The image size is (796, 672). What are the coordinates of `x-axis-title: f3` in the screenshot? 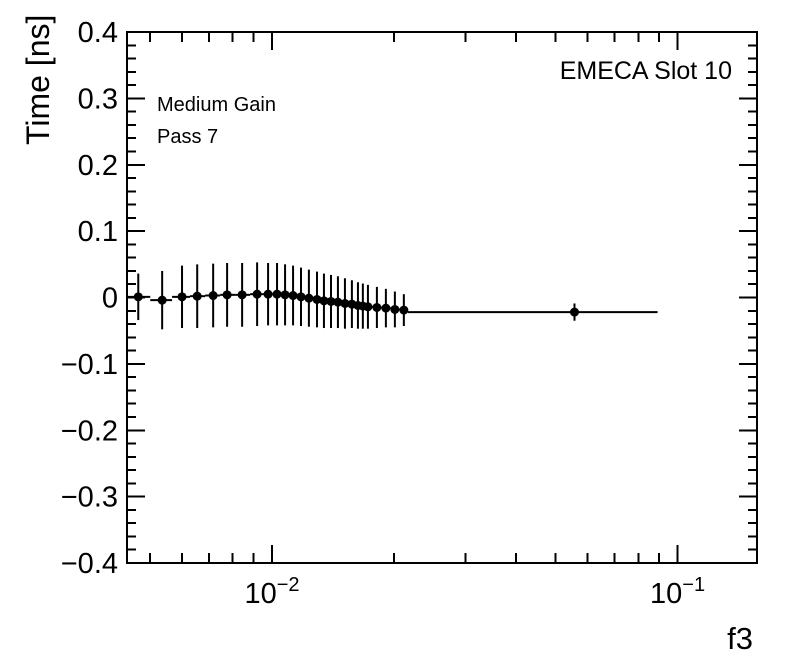 It's located at (740, 638).